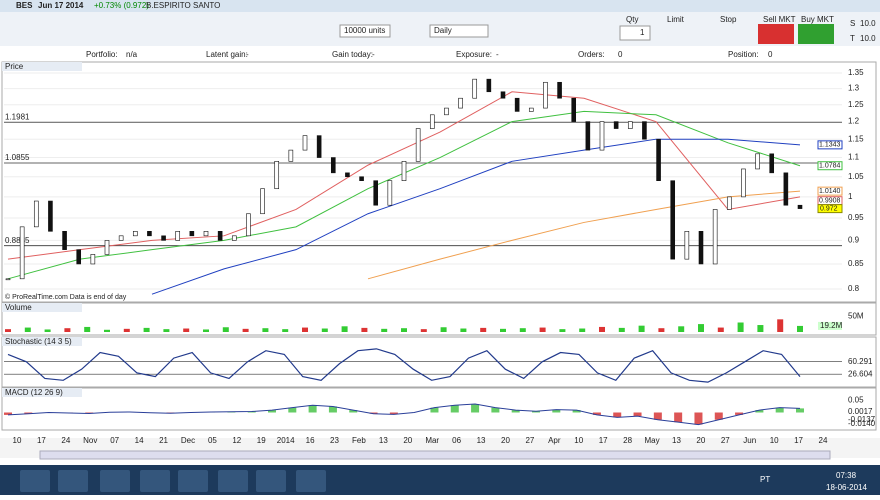 Image resolution: width=880 pixels, height=500 pixels. I want to click on x-tick-label: Feb, so click(359, 440).